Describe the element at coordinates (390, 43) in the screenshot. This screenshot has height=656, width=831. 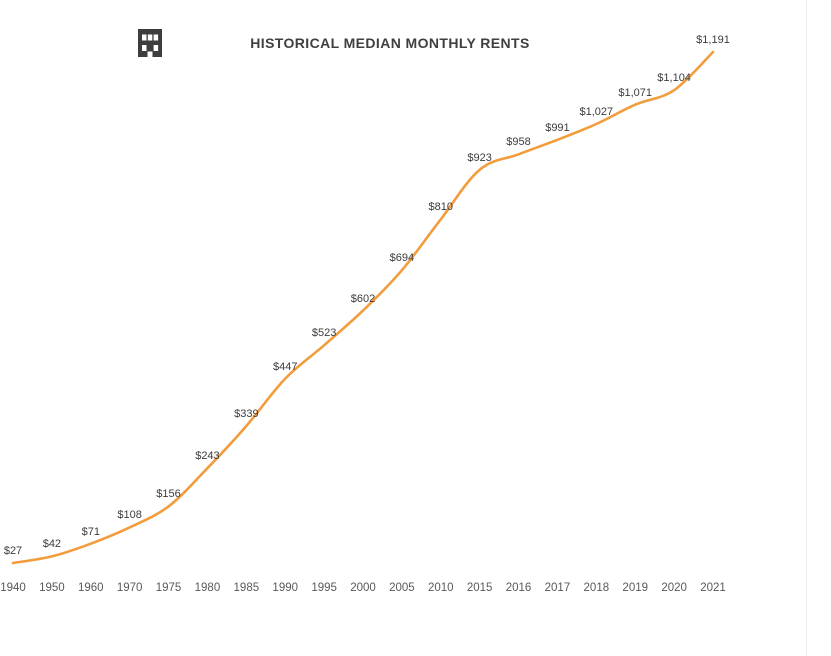
I see `chart-title: HISTORICAL MEDIAN MONTHLY RENTS` at that location.